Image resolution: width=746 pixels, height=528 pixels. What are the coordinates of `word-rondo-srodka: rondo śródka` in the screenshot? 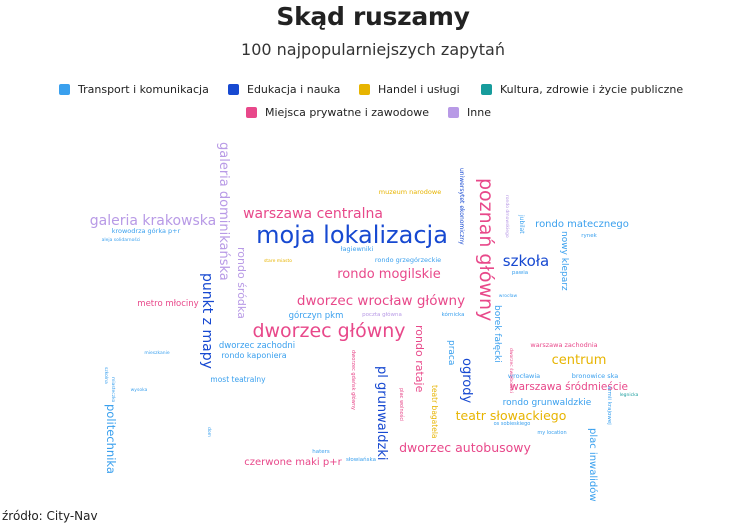 It's located at (241, 283).